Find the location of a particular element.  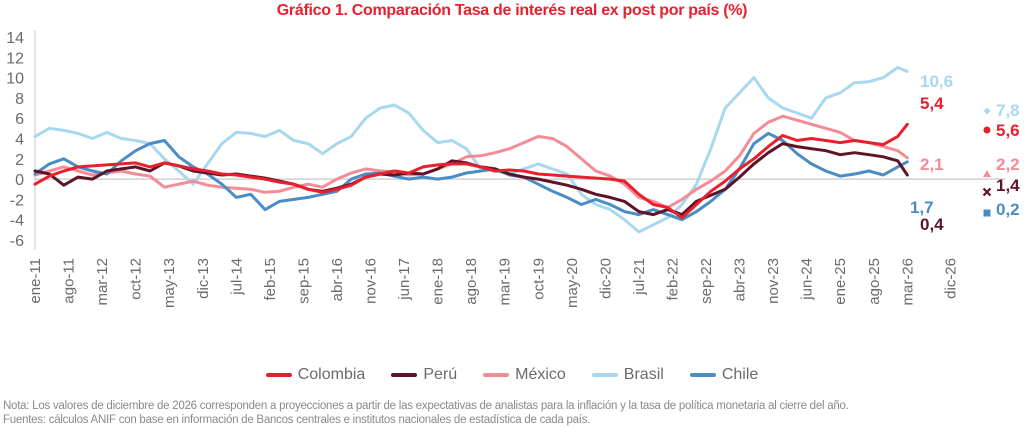

legend-label: Chile is located at coordinates (740, 374).